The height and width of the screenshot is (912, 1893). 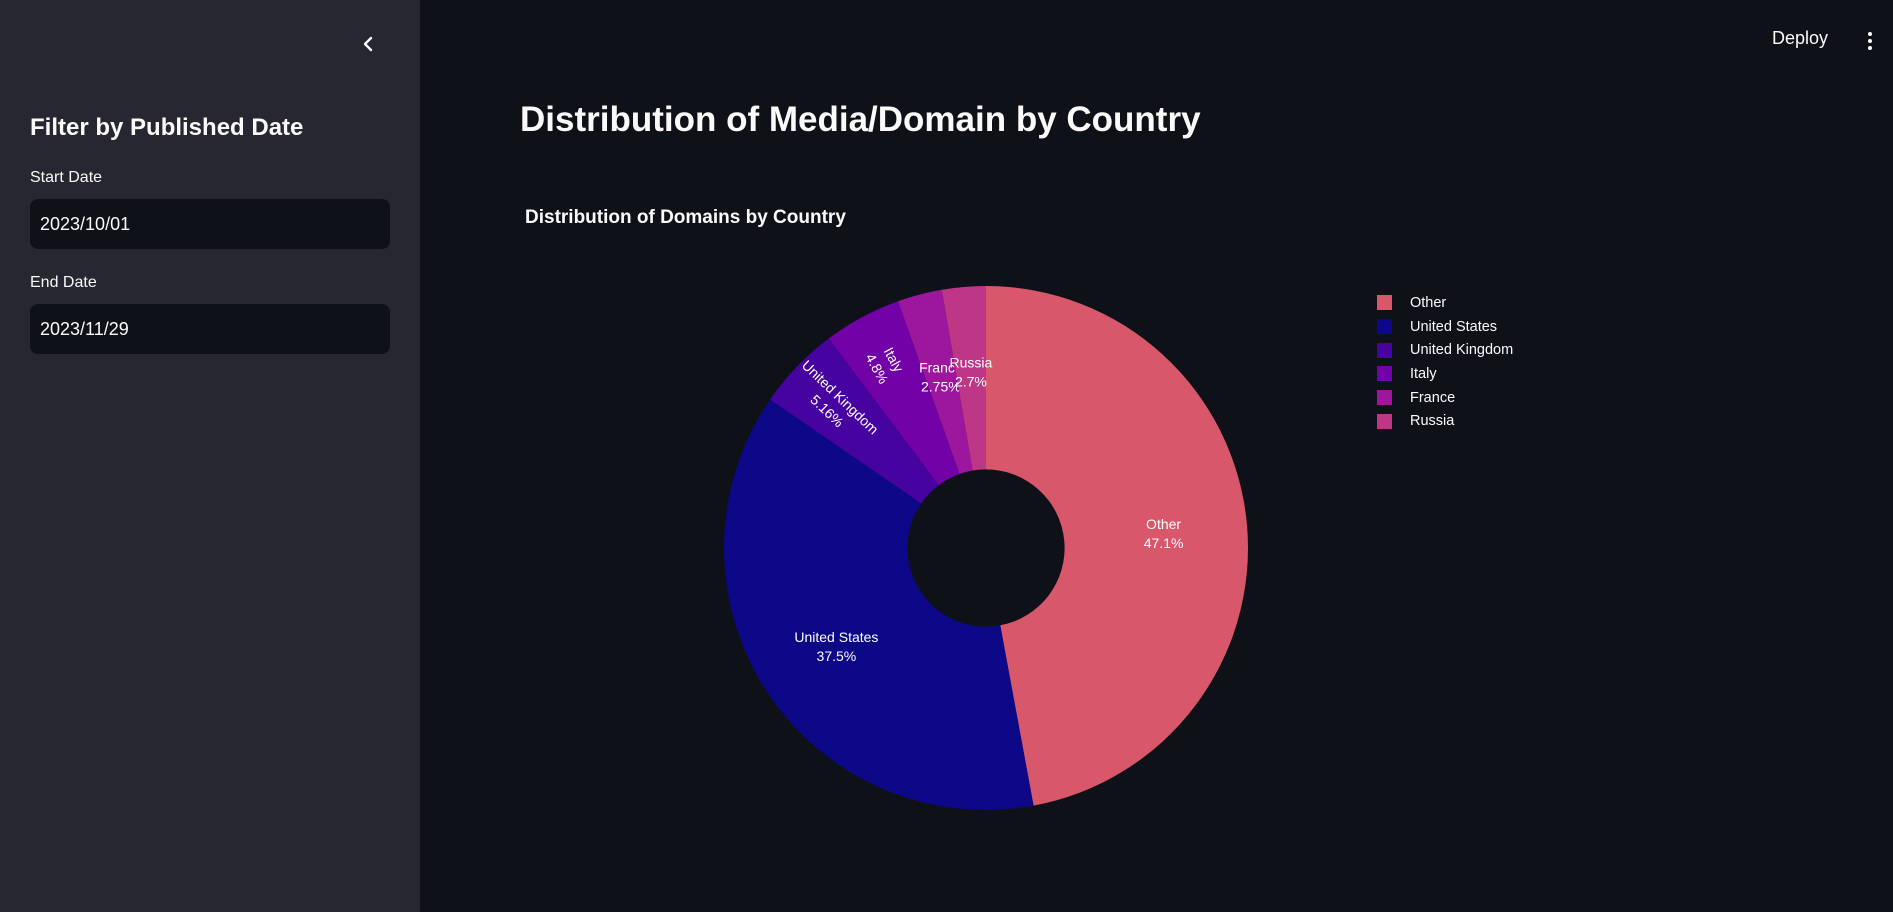 I want to click on slice-russia, so click(x=963, y=378).